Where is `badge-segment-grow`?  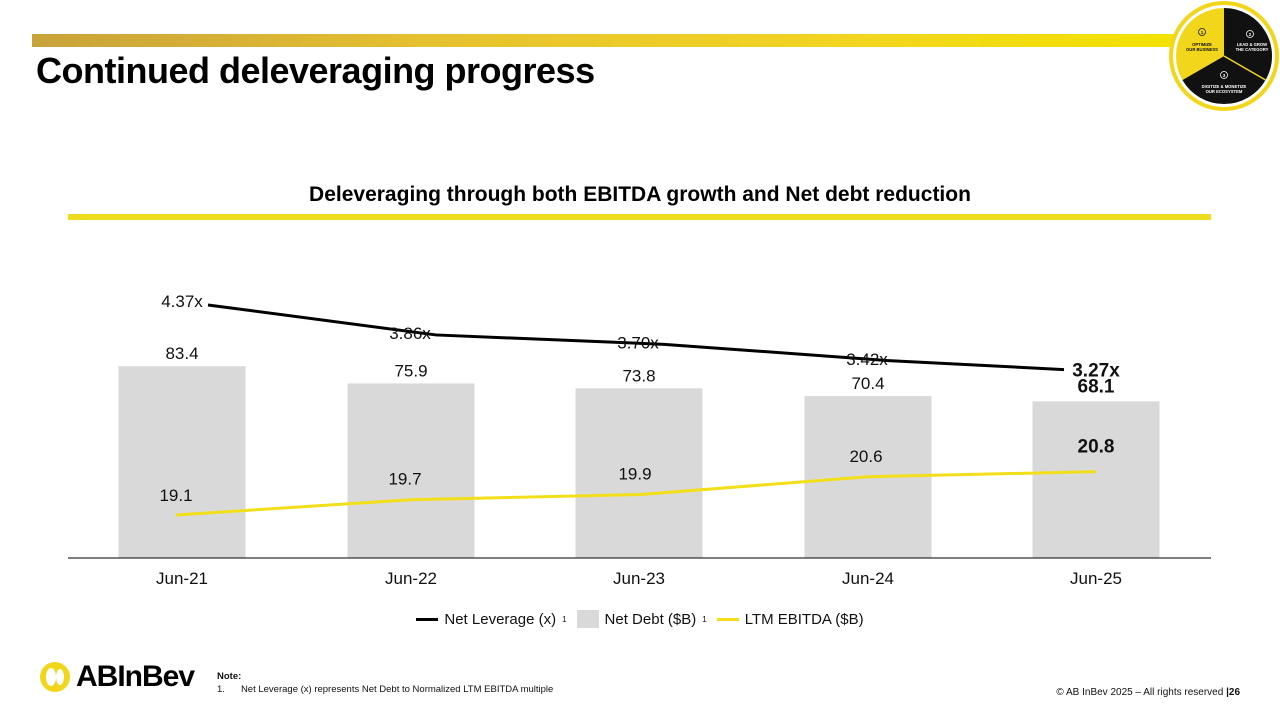 badge-segment-grow is located at coordinates (1248, 43).